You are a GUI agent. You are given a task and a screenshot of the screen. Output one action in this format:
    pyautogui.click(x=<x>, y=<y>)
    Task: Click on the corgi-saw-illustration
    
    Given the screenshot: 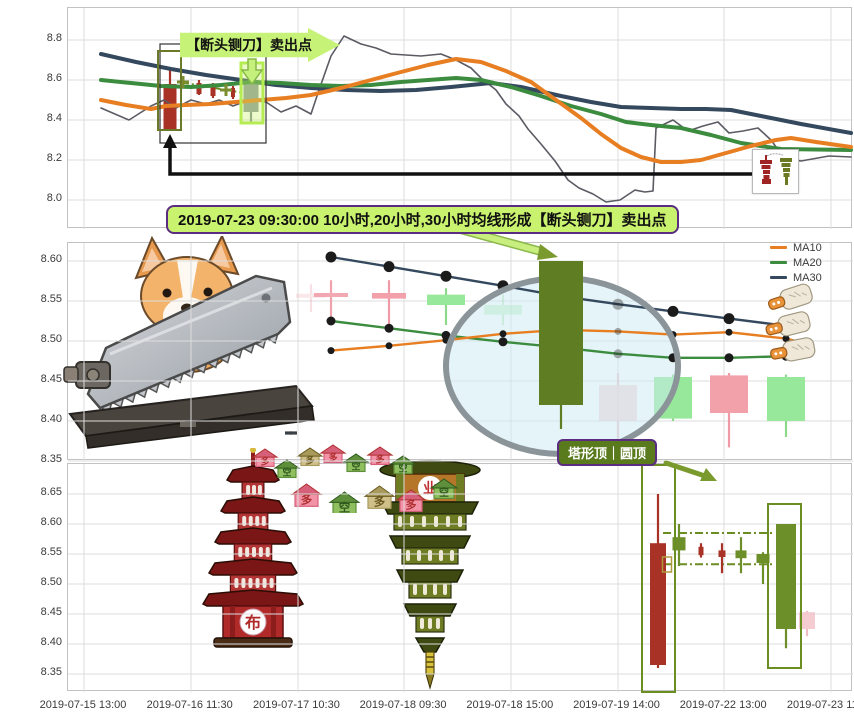 What is the action you would take?
    pyautogui.click(x=189, y=342)
    